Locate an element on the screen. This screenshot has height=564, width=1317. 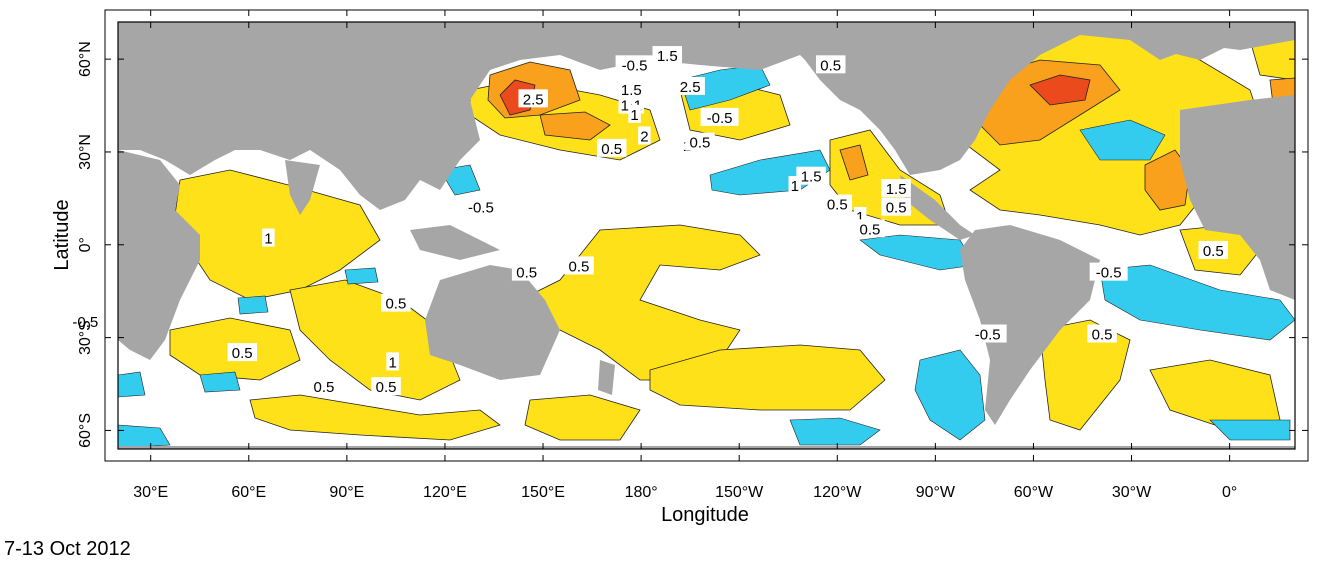
x-tick-label: 150°W is located at coordinates (739, 492).